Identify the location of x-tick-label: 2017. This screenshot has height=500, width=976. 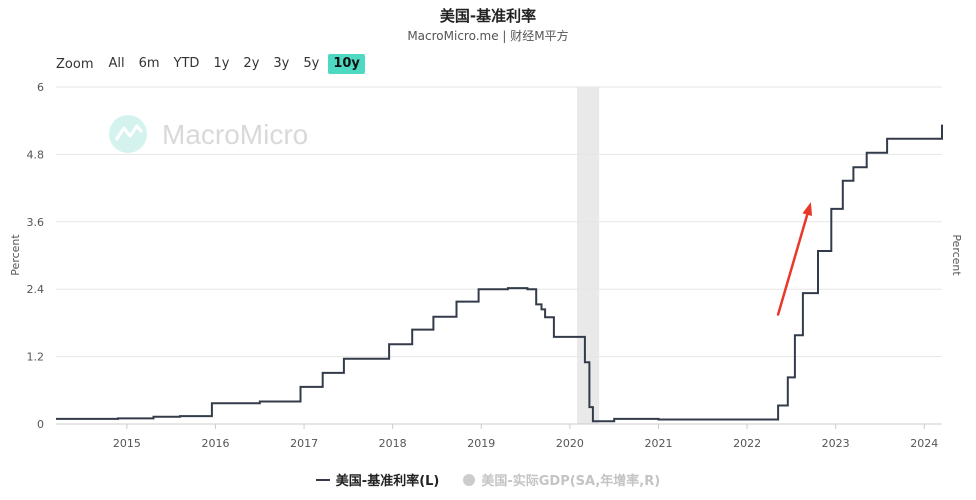
(304, 443).